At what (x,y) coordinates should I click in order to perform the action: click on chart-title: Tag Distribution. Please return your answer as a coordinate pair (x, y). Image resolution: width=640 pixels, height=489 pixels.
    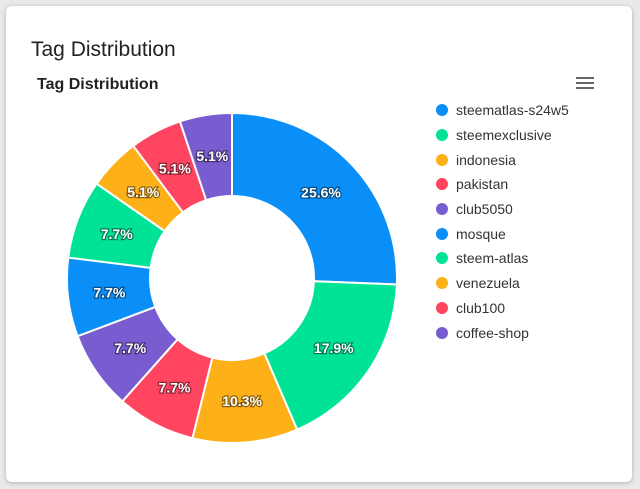
    Looking at the image, I should click on (98, 84).